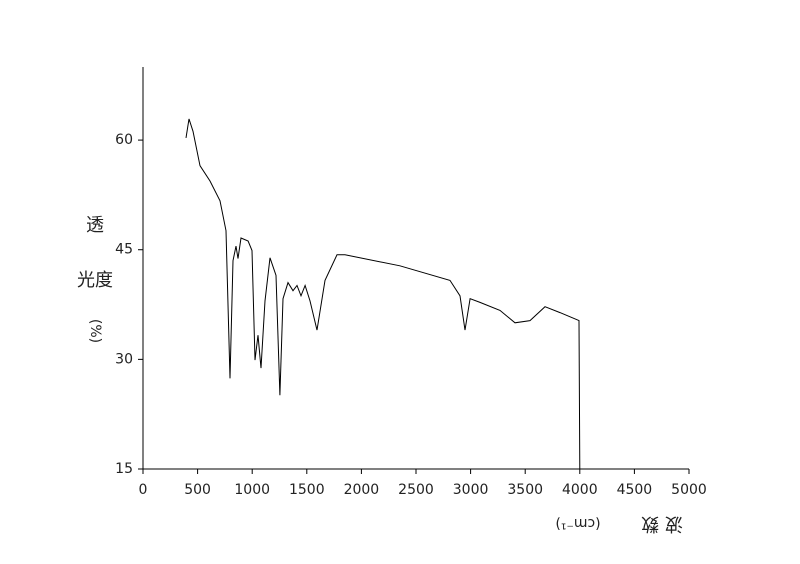 This screenshot has width=800, height=564. What do you see at coordinates (416, 490) in the screenshot?
I see `x-tick-label: 2500` at bounding box center [416, 490].